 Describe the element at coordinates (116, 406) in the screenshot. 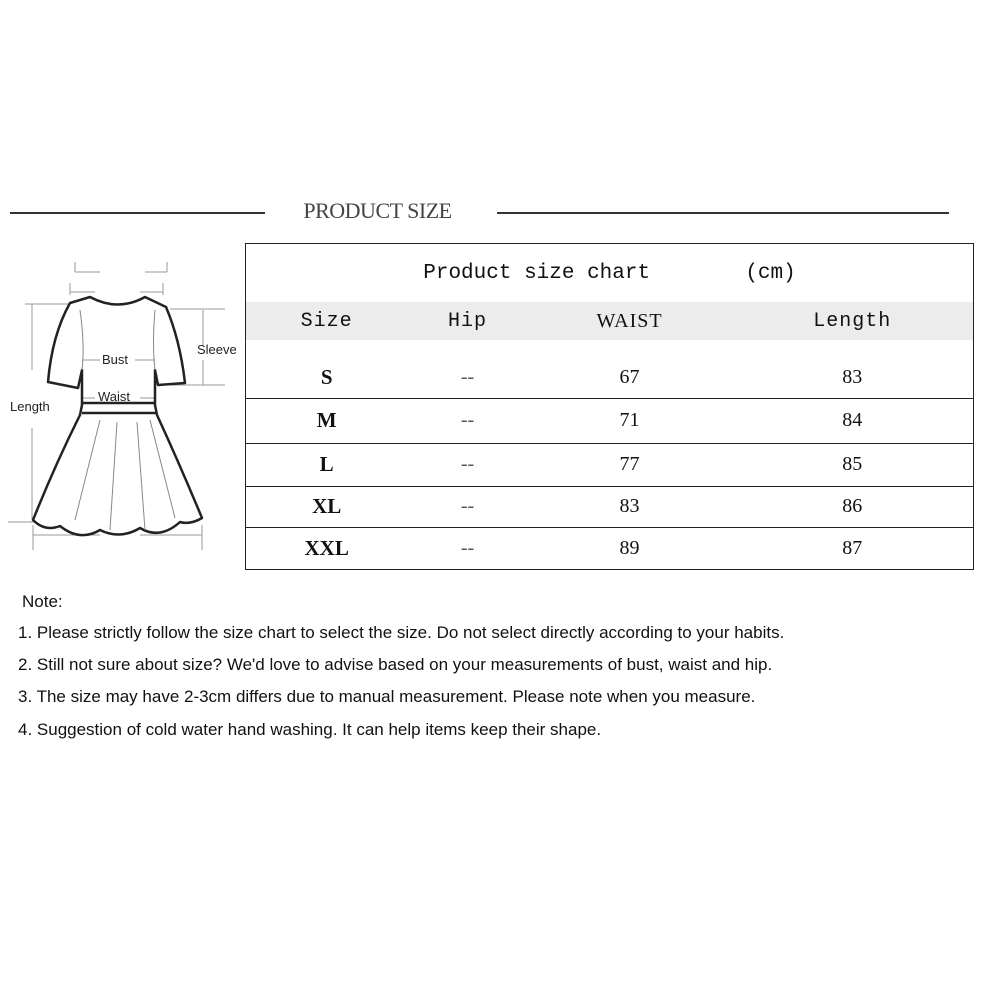

I see `dress-illustration` at that location.